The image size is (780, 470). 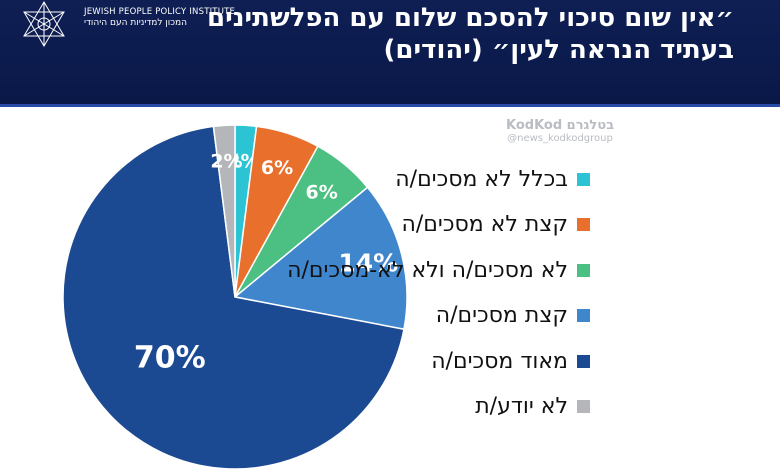 I want to click on telegram-watermark: בטלגרם KodKod @news_kodkodgroup, so click(x=560, y=131).